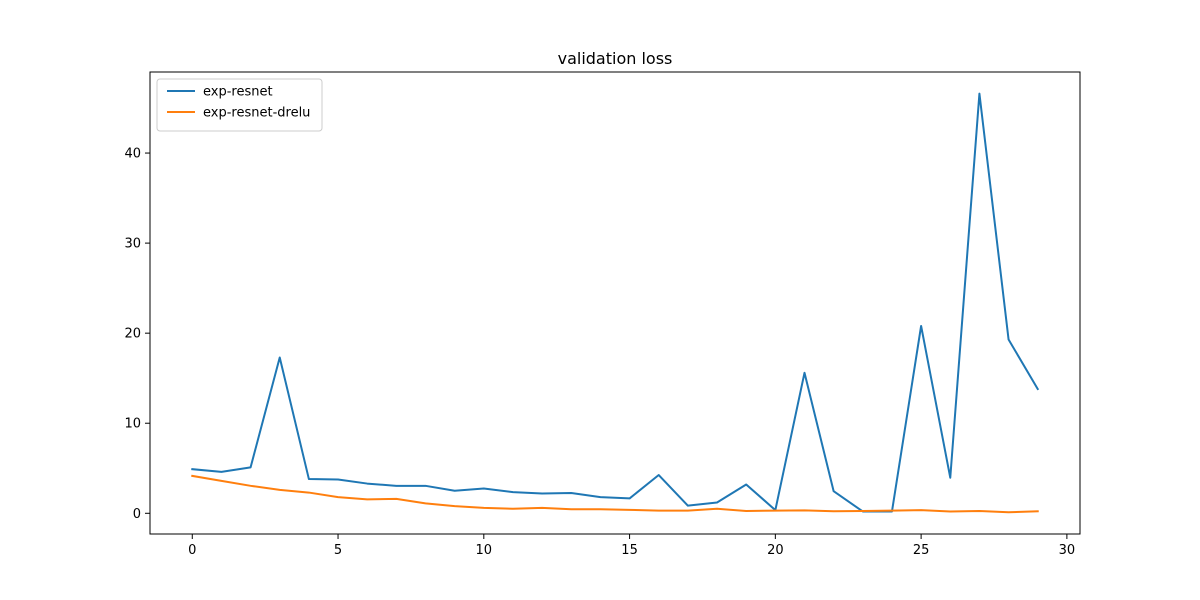  I want to click on legend-box, so click(239, 105).